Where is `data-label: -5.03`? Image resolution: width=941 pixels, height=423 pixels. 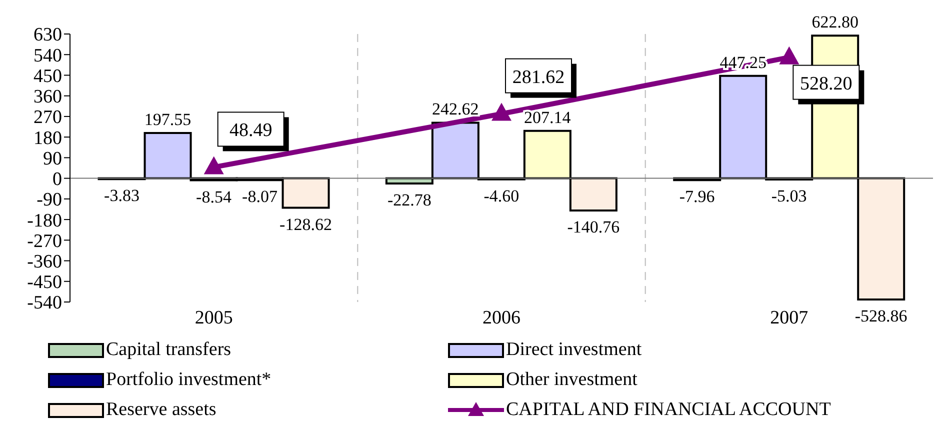
data-label: -5.03 is located at coordinates (789, 196).